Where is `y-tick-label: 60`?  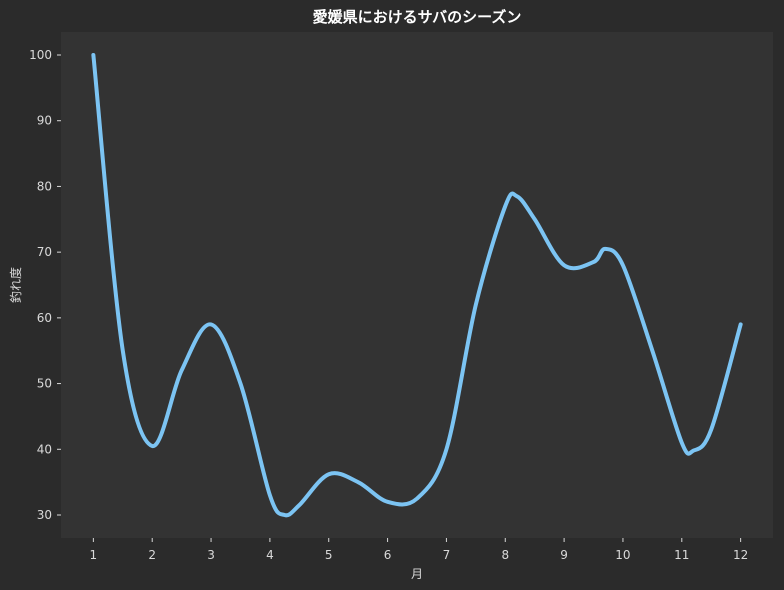
y-tick-label: 60 is located at coordinates (44, 318).